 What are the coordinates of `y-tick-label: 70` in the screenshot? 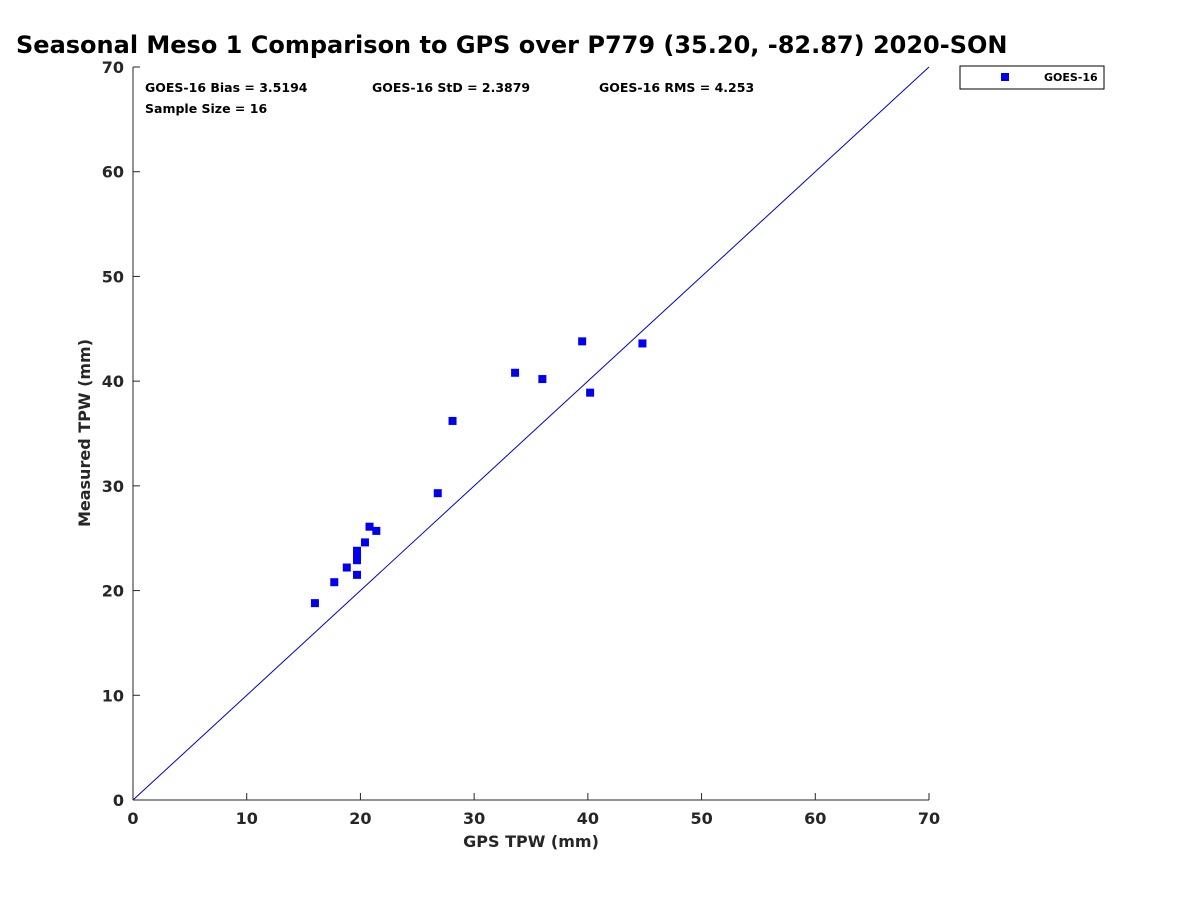 It's located at (113, 67).